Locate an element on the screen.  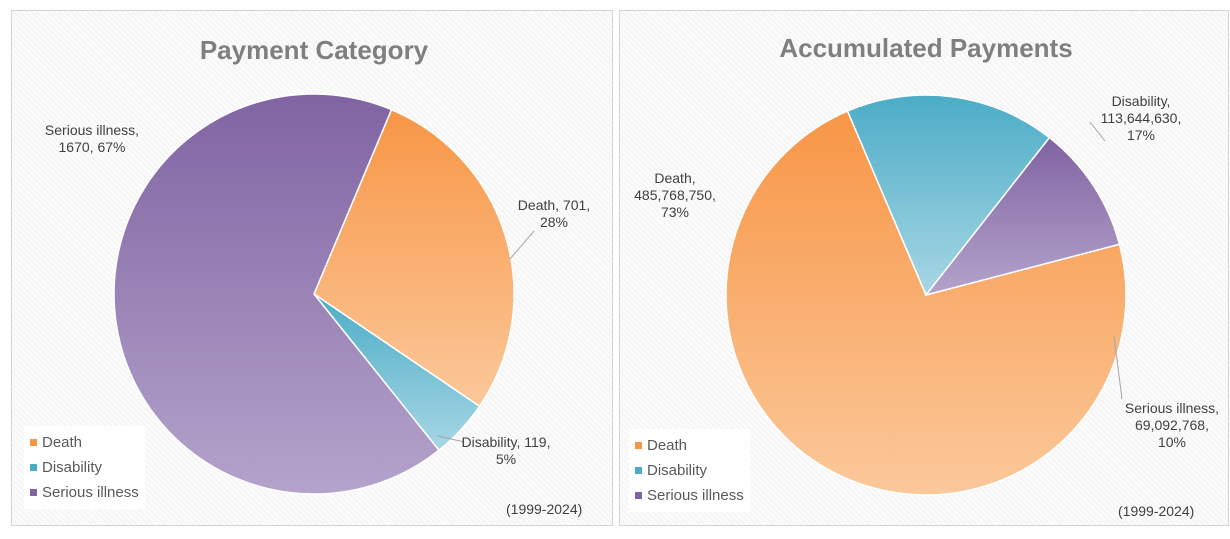
payment-category-legend: Death Disability Serious illness is located at coordinates (84, 467).